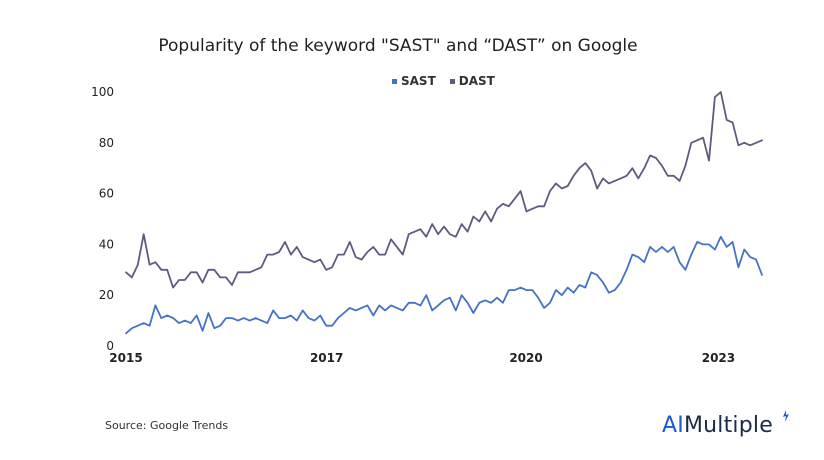  What do you see at coordinates (102, 92) in the screenshot?
I see `y-tick-label: 100` at bounding box center [102, 92].